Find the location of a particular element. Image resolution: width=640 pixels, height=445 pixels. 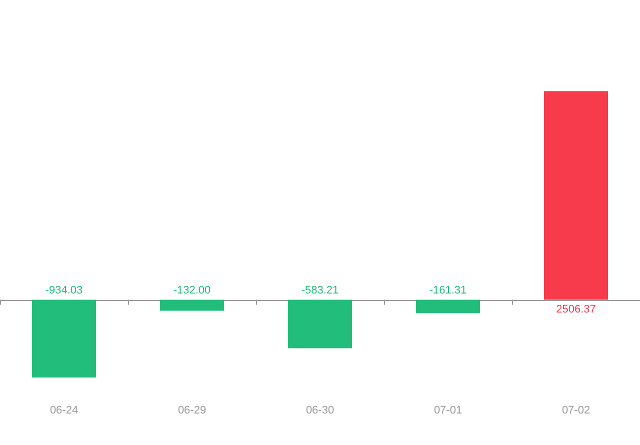

data-label: -132.00 is located at coordinates (192, 290).